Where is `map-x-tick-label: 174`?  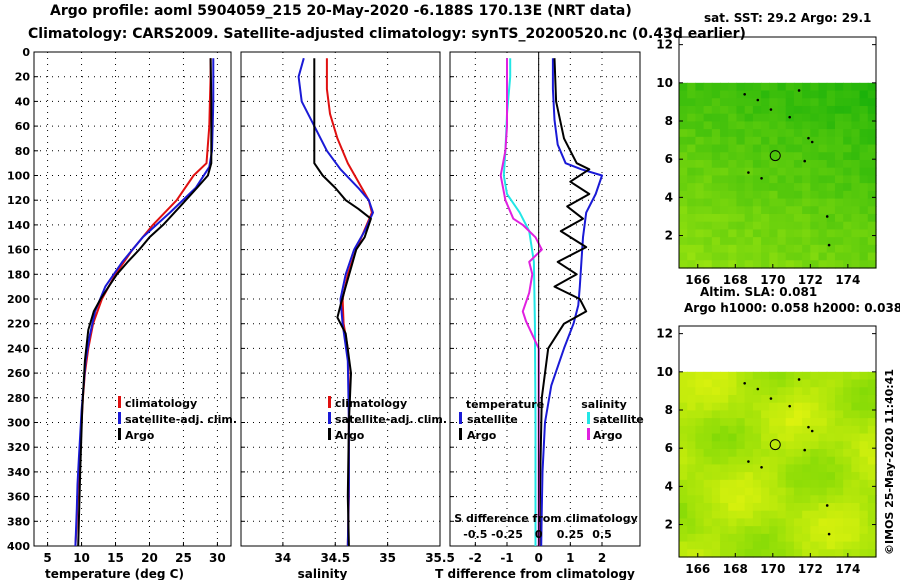
map-x-tick-label: 174 is located at coordinates (847, 280).